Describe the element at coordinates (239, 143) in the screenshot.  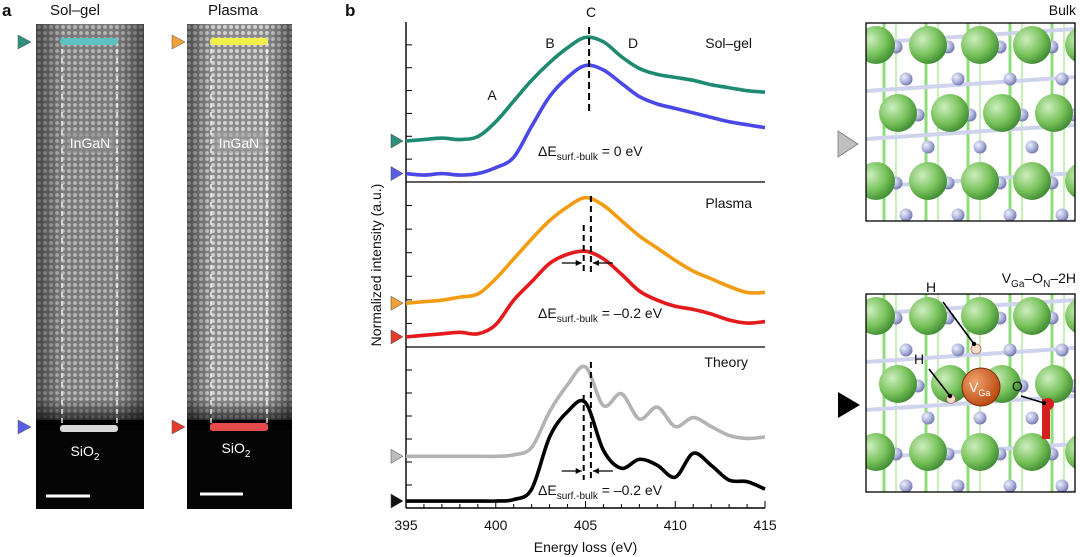
I see `plasma-material-label: InGaN` at that location.